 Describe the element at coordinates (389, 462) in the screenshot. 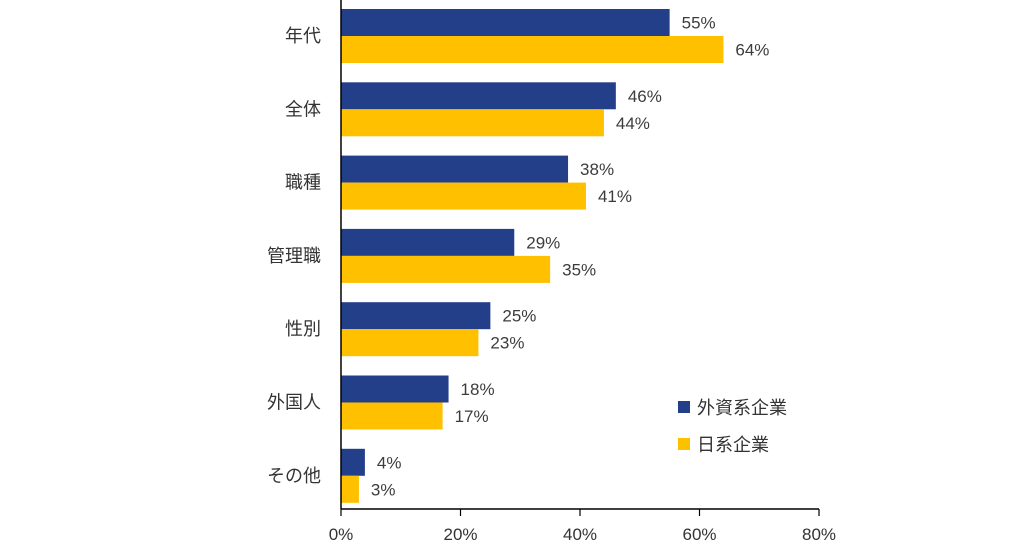

I see `data-label-foreign-6: 4%` at that location.